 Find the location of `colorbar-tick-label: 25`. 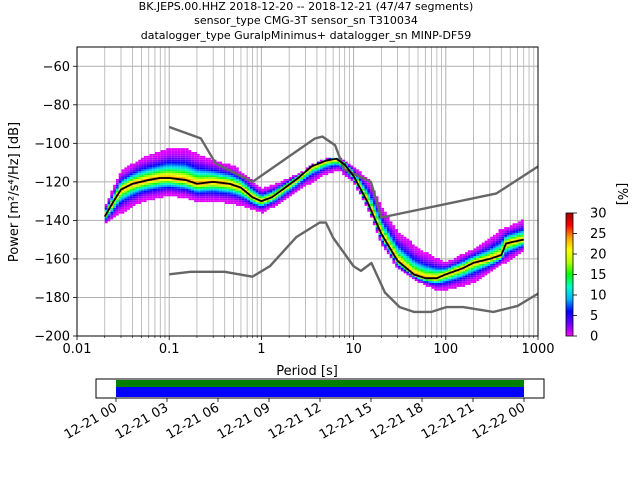

colorbar-tick-label: 25 is located at coordinates (598, 234).